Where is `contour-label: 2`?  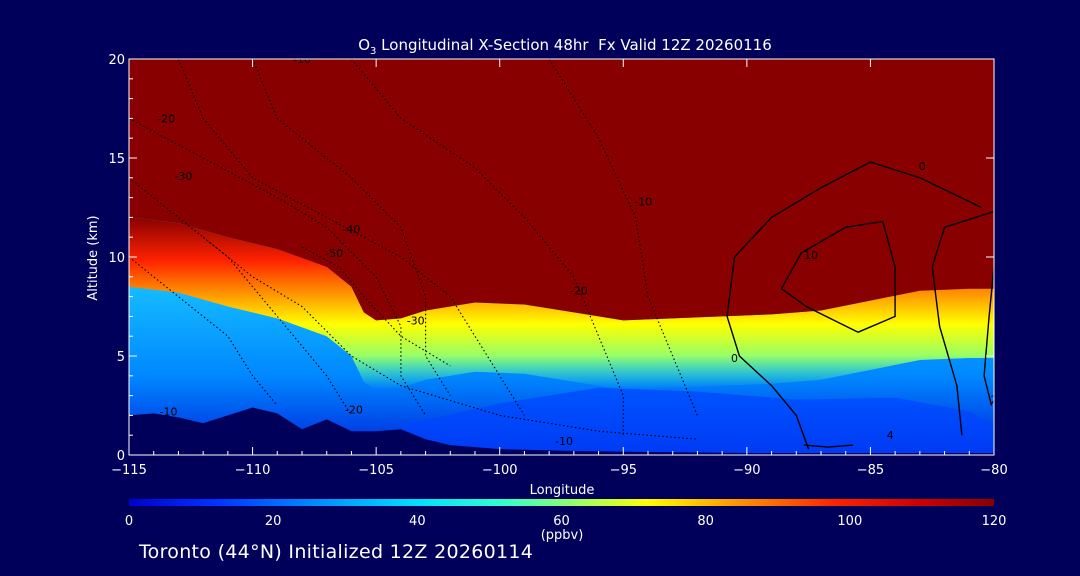 contour-label: 2 is located at coordinates (994, 400).